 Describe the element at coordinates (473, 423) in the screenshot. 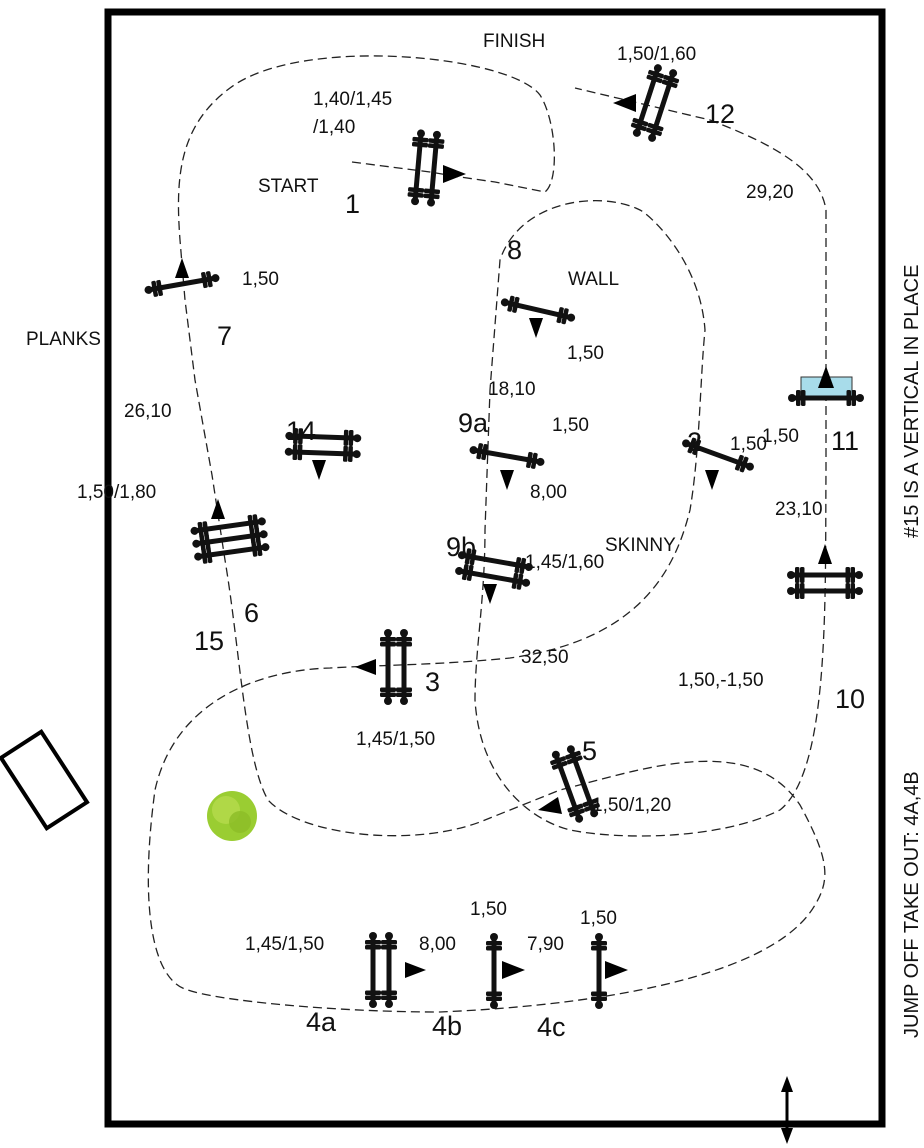

I see `label-jump-9a: 9a` at that location.